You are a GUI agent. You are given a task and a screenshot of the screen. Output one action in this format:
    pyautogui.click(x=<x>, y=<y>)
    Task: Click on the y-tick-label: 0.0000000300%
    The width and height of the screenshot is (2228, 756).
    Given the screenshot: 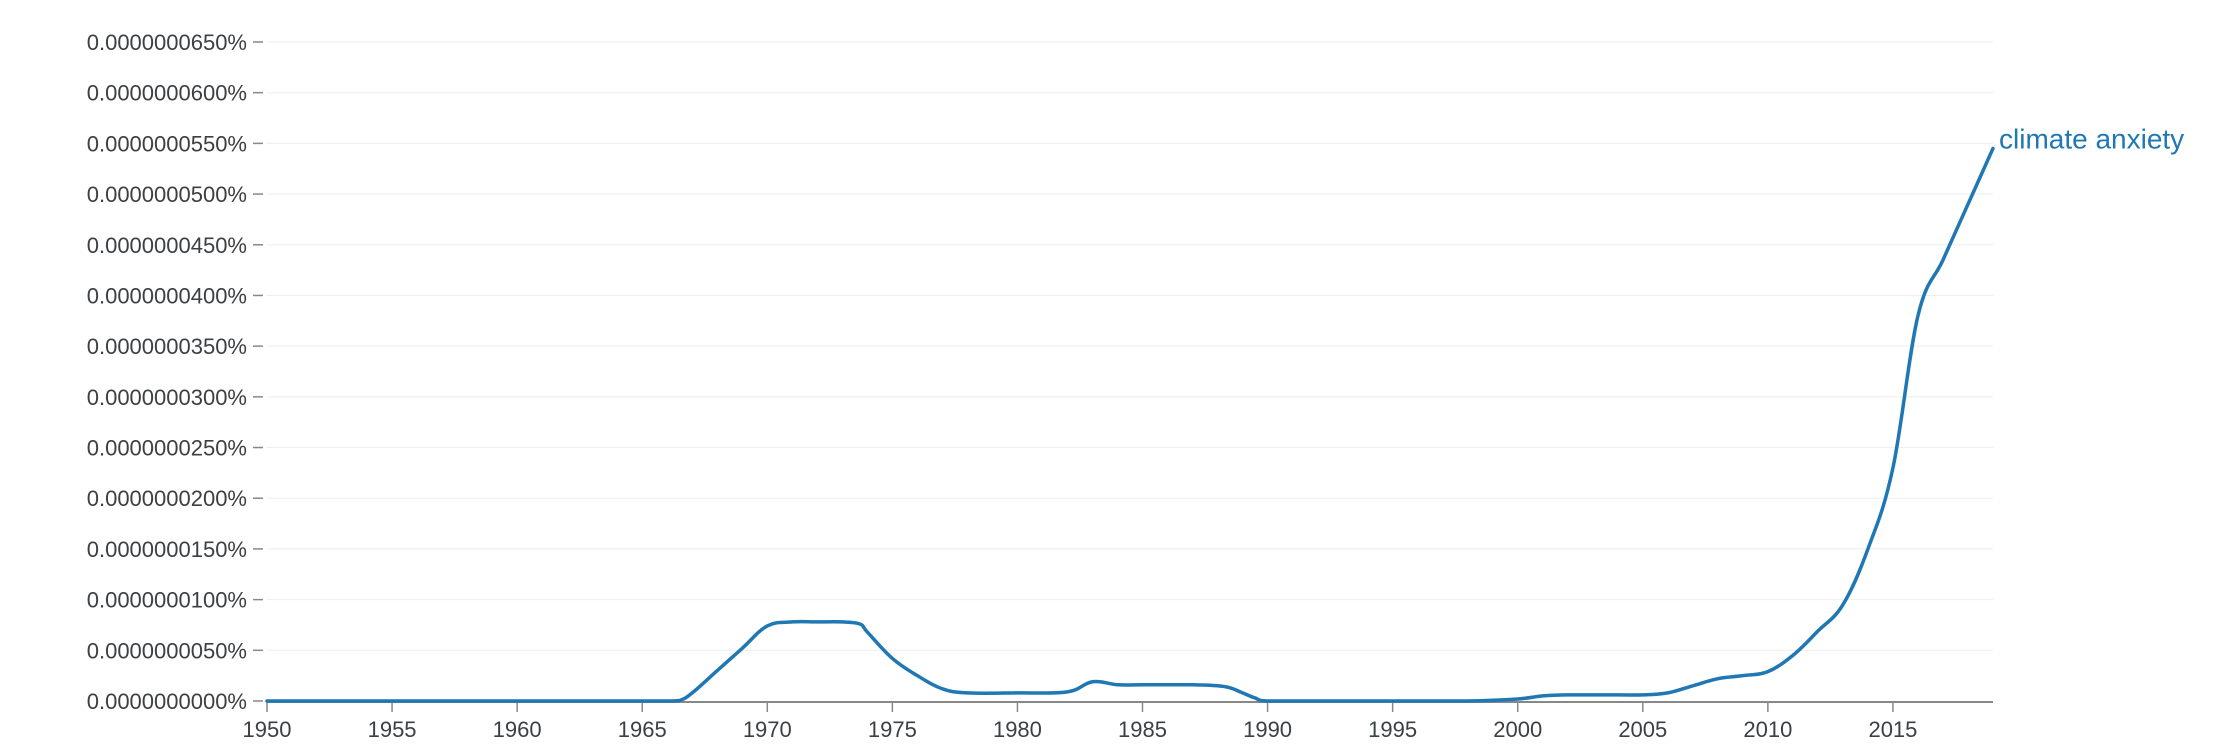 What is the action you would take?
    pyautogui.click(x=167, y=397)
    